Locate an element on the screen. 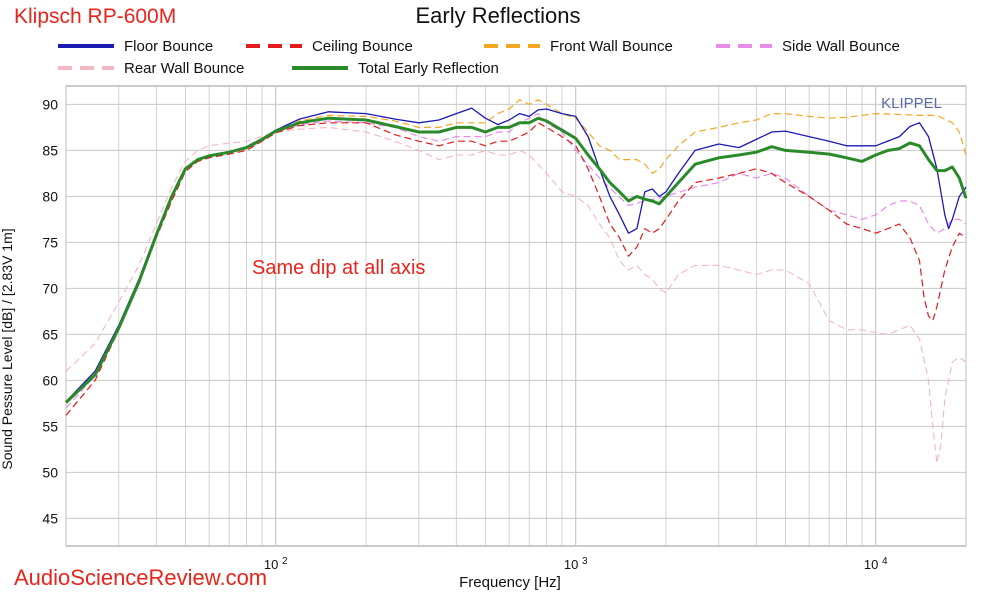  watermark: AudioScienceReview.com is located at coordinates (140, 577).